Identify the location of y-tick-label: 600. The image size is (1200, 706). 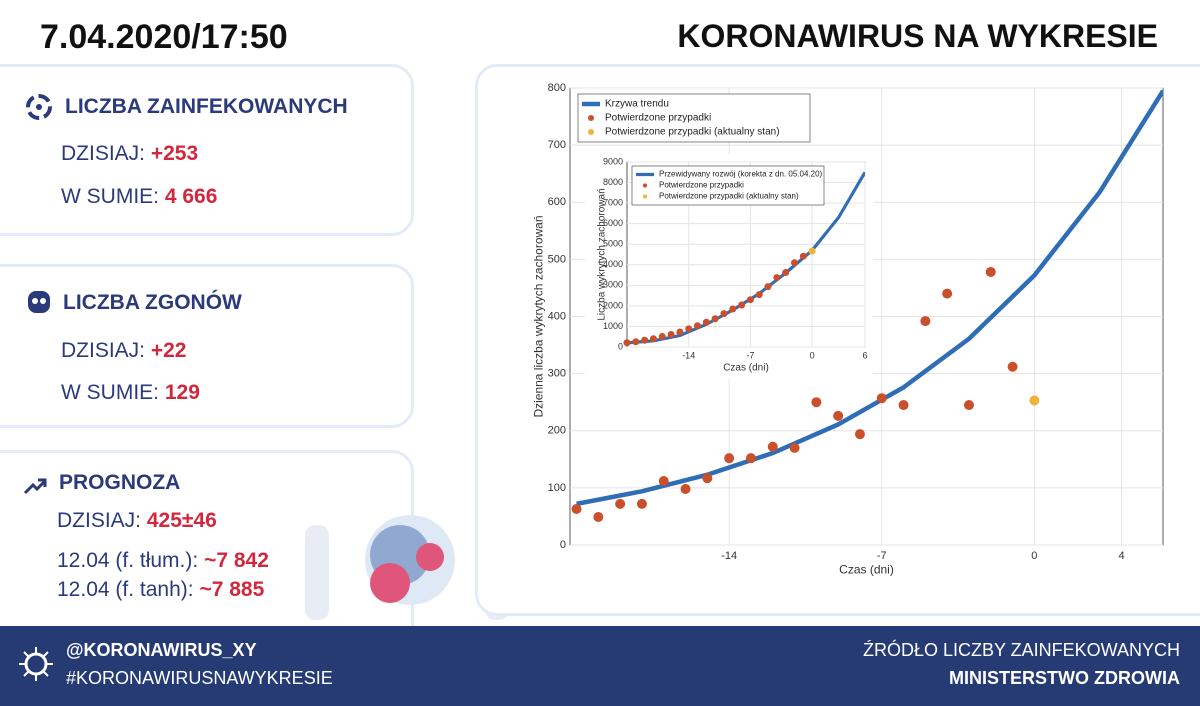
(557, 202).